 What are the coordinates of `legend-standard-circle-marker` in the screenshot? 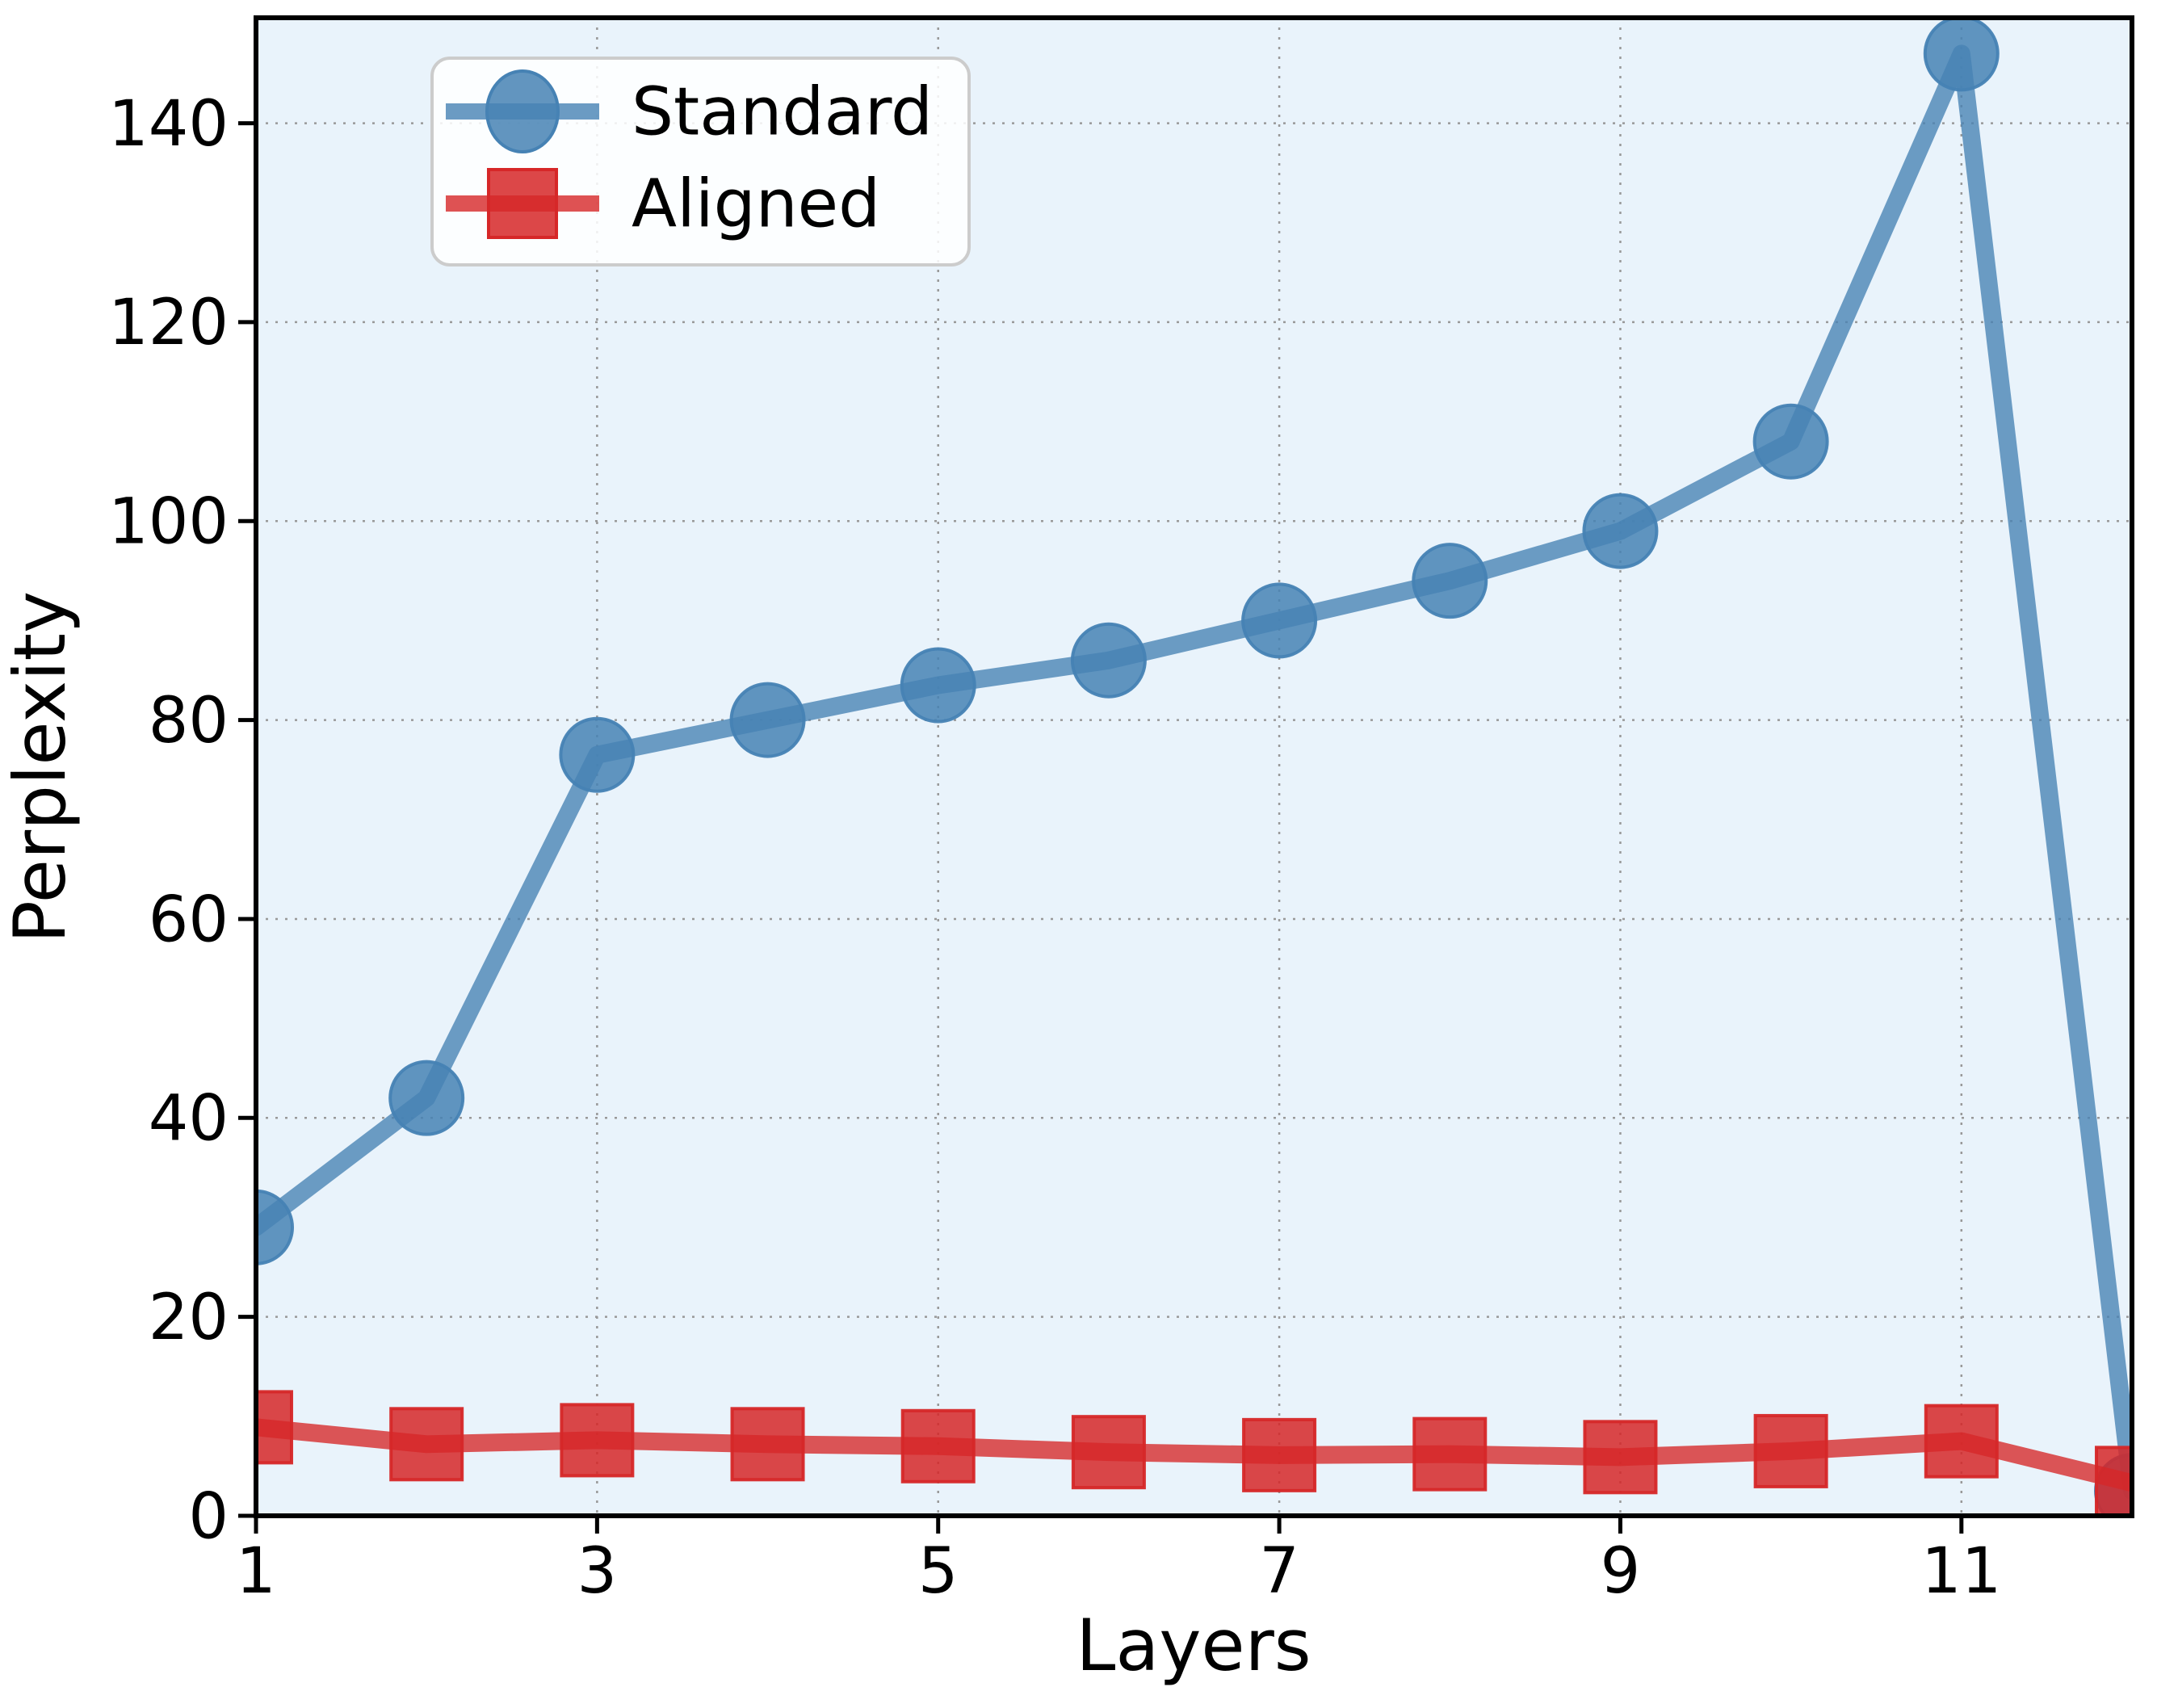 It's located at (522, 111).